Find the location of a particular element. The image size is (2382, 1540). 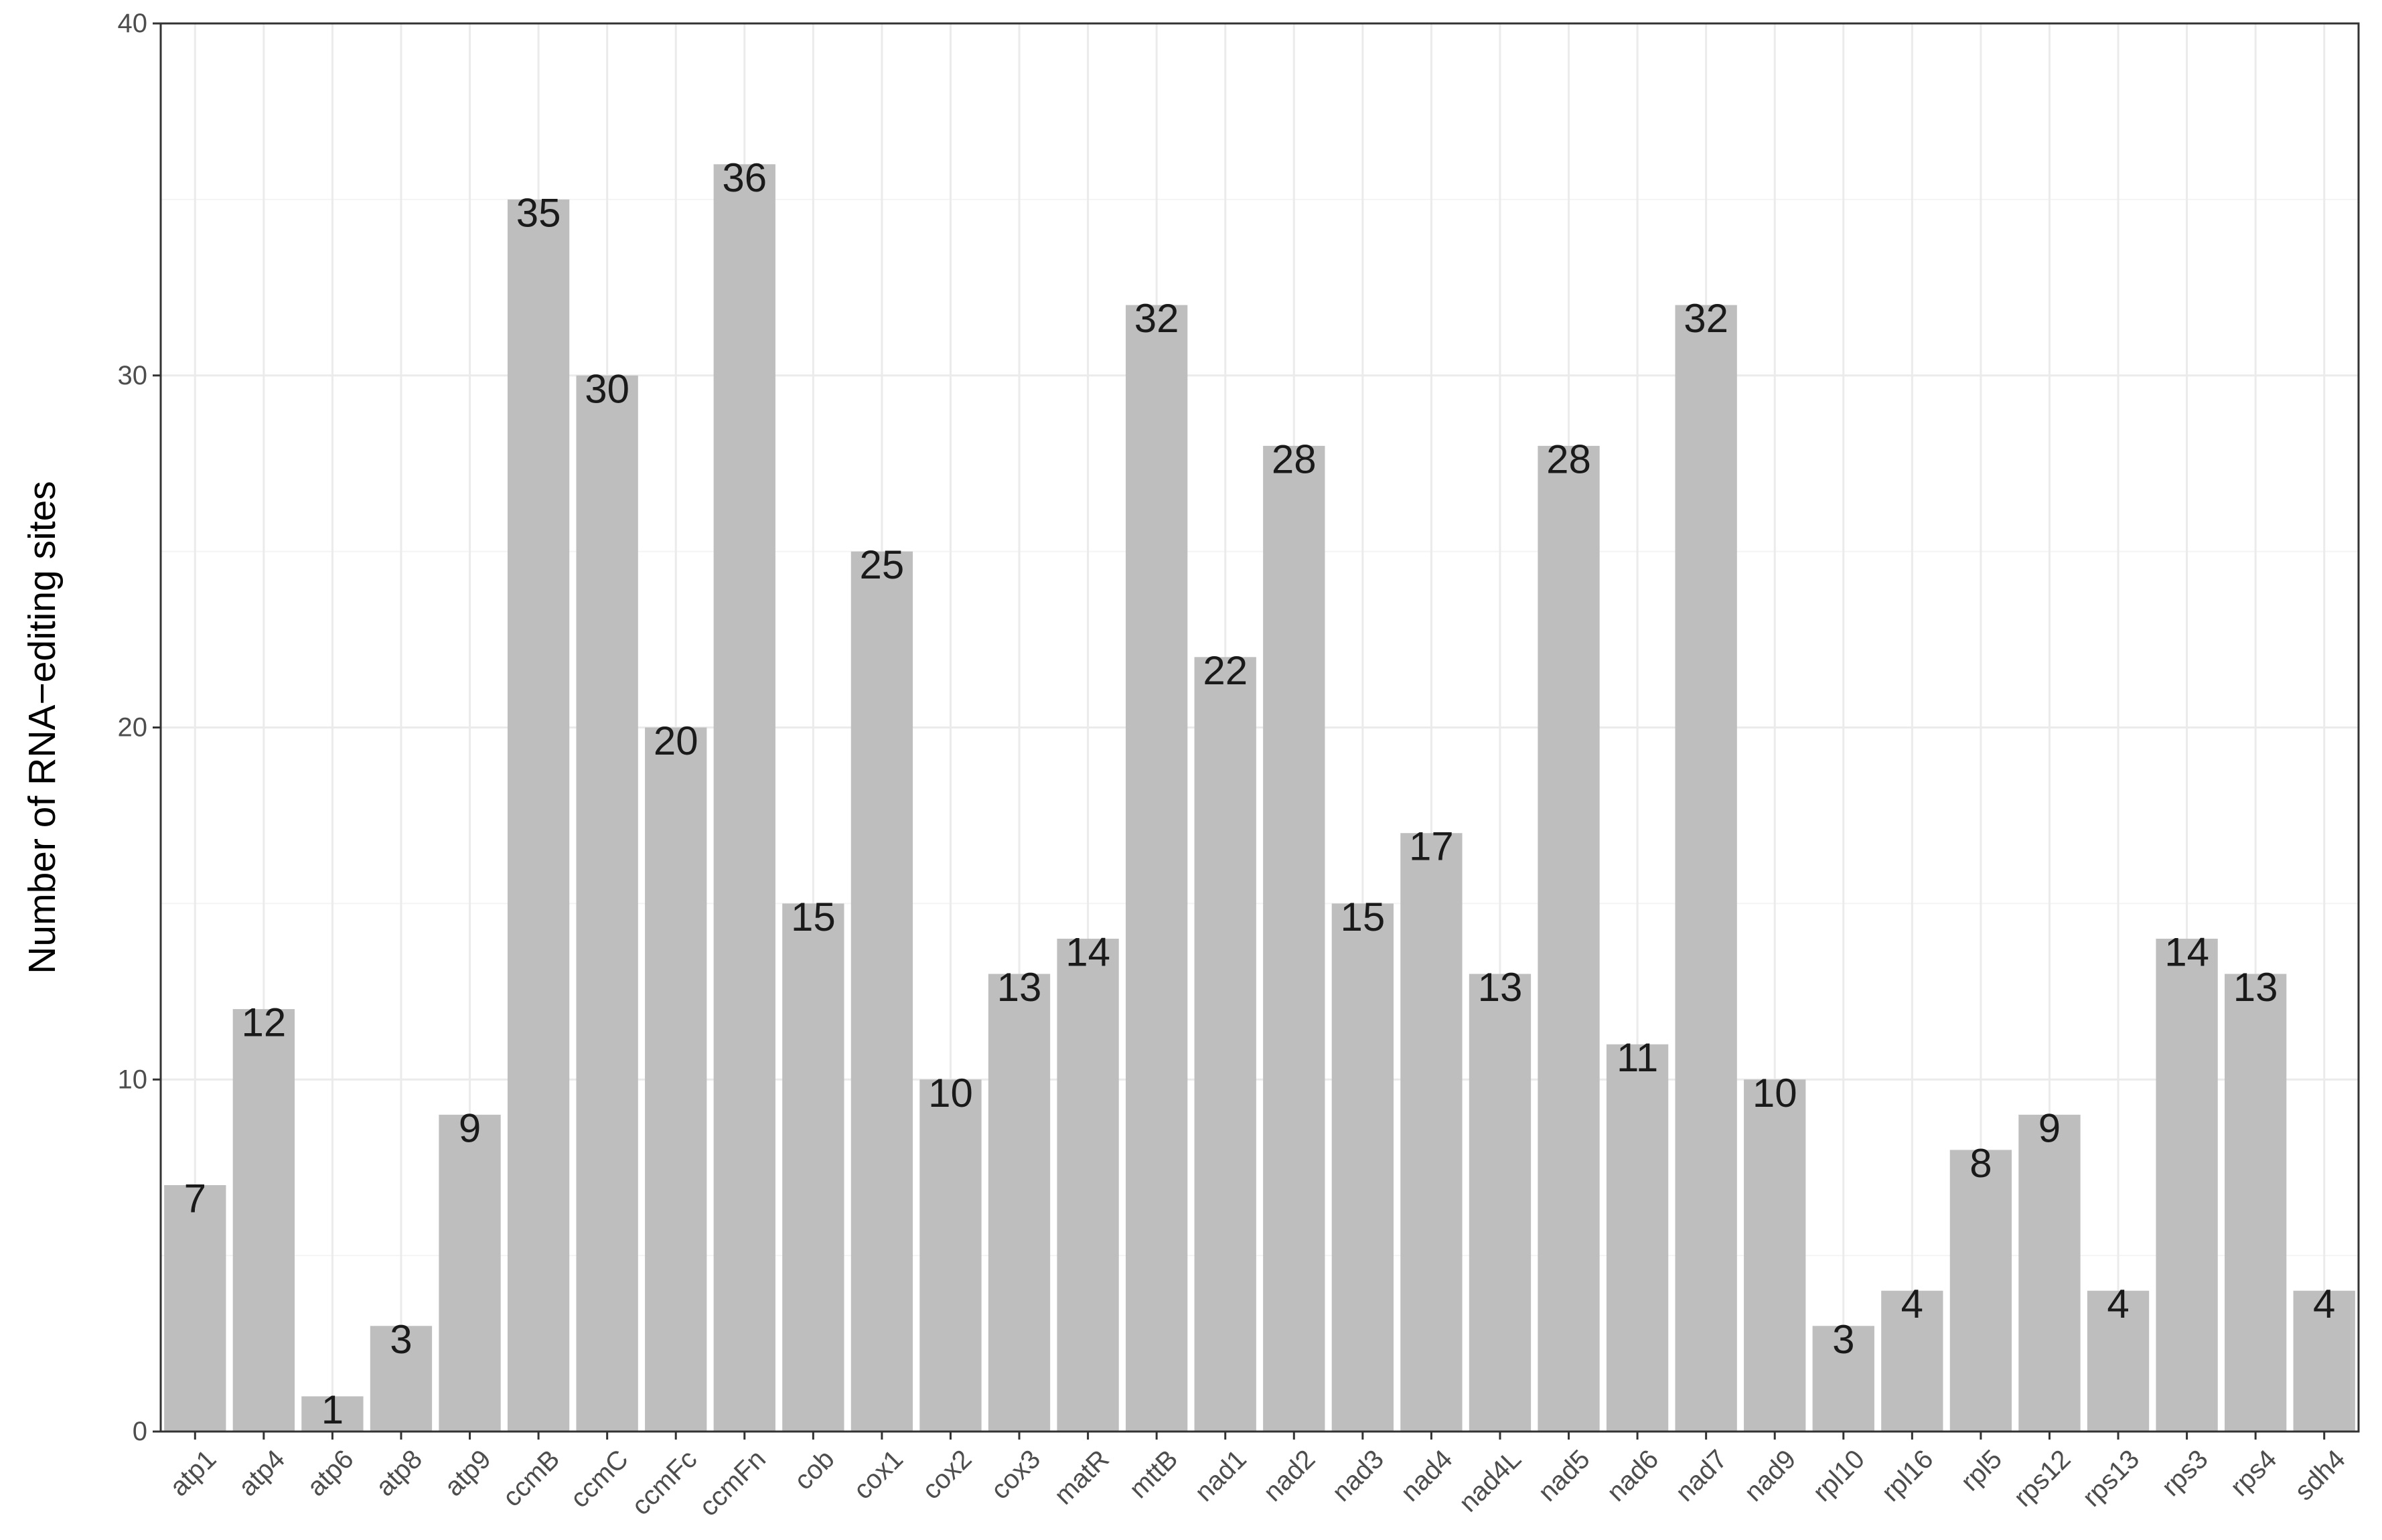

bar-nad4L is located at coordinates (1500, 1203).